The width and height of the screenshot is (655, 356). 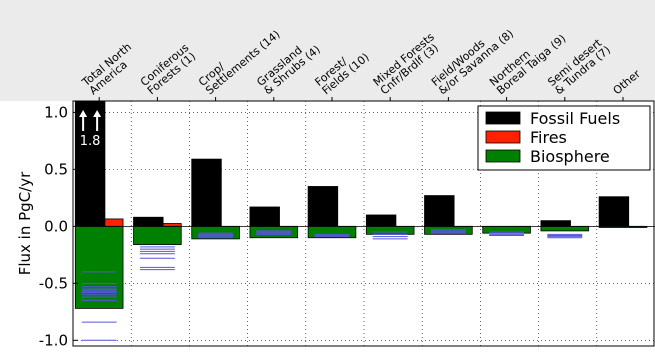 What do you see at coordinates (570, 156) in the screenshot?
I see `legend-label-biosphere: Biosphere` at bounding box center [570, 156].